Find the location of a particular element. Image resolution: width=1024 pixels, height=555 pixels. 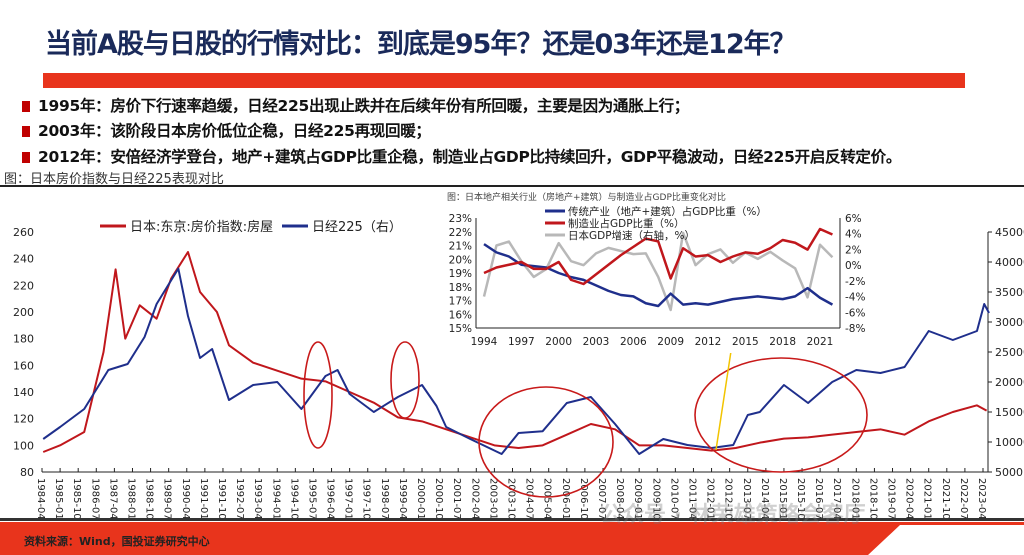

x-tick-label: 1994-10 is located at coordinates (293, 499).